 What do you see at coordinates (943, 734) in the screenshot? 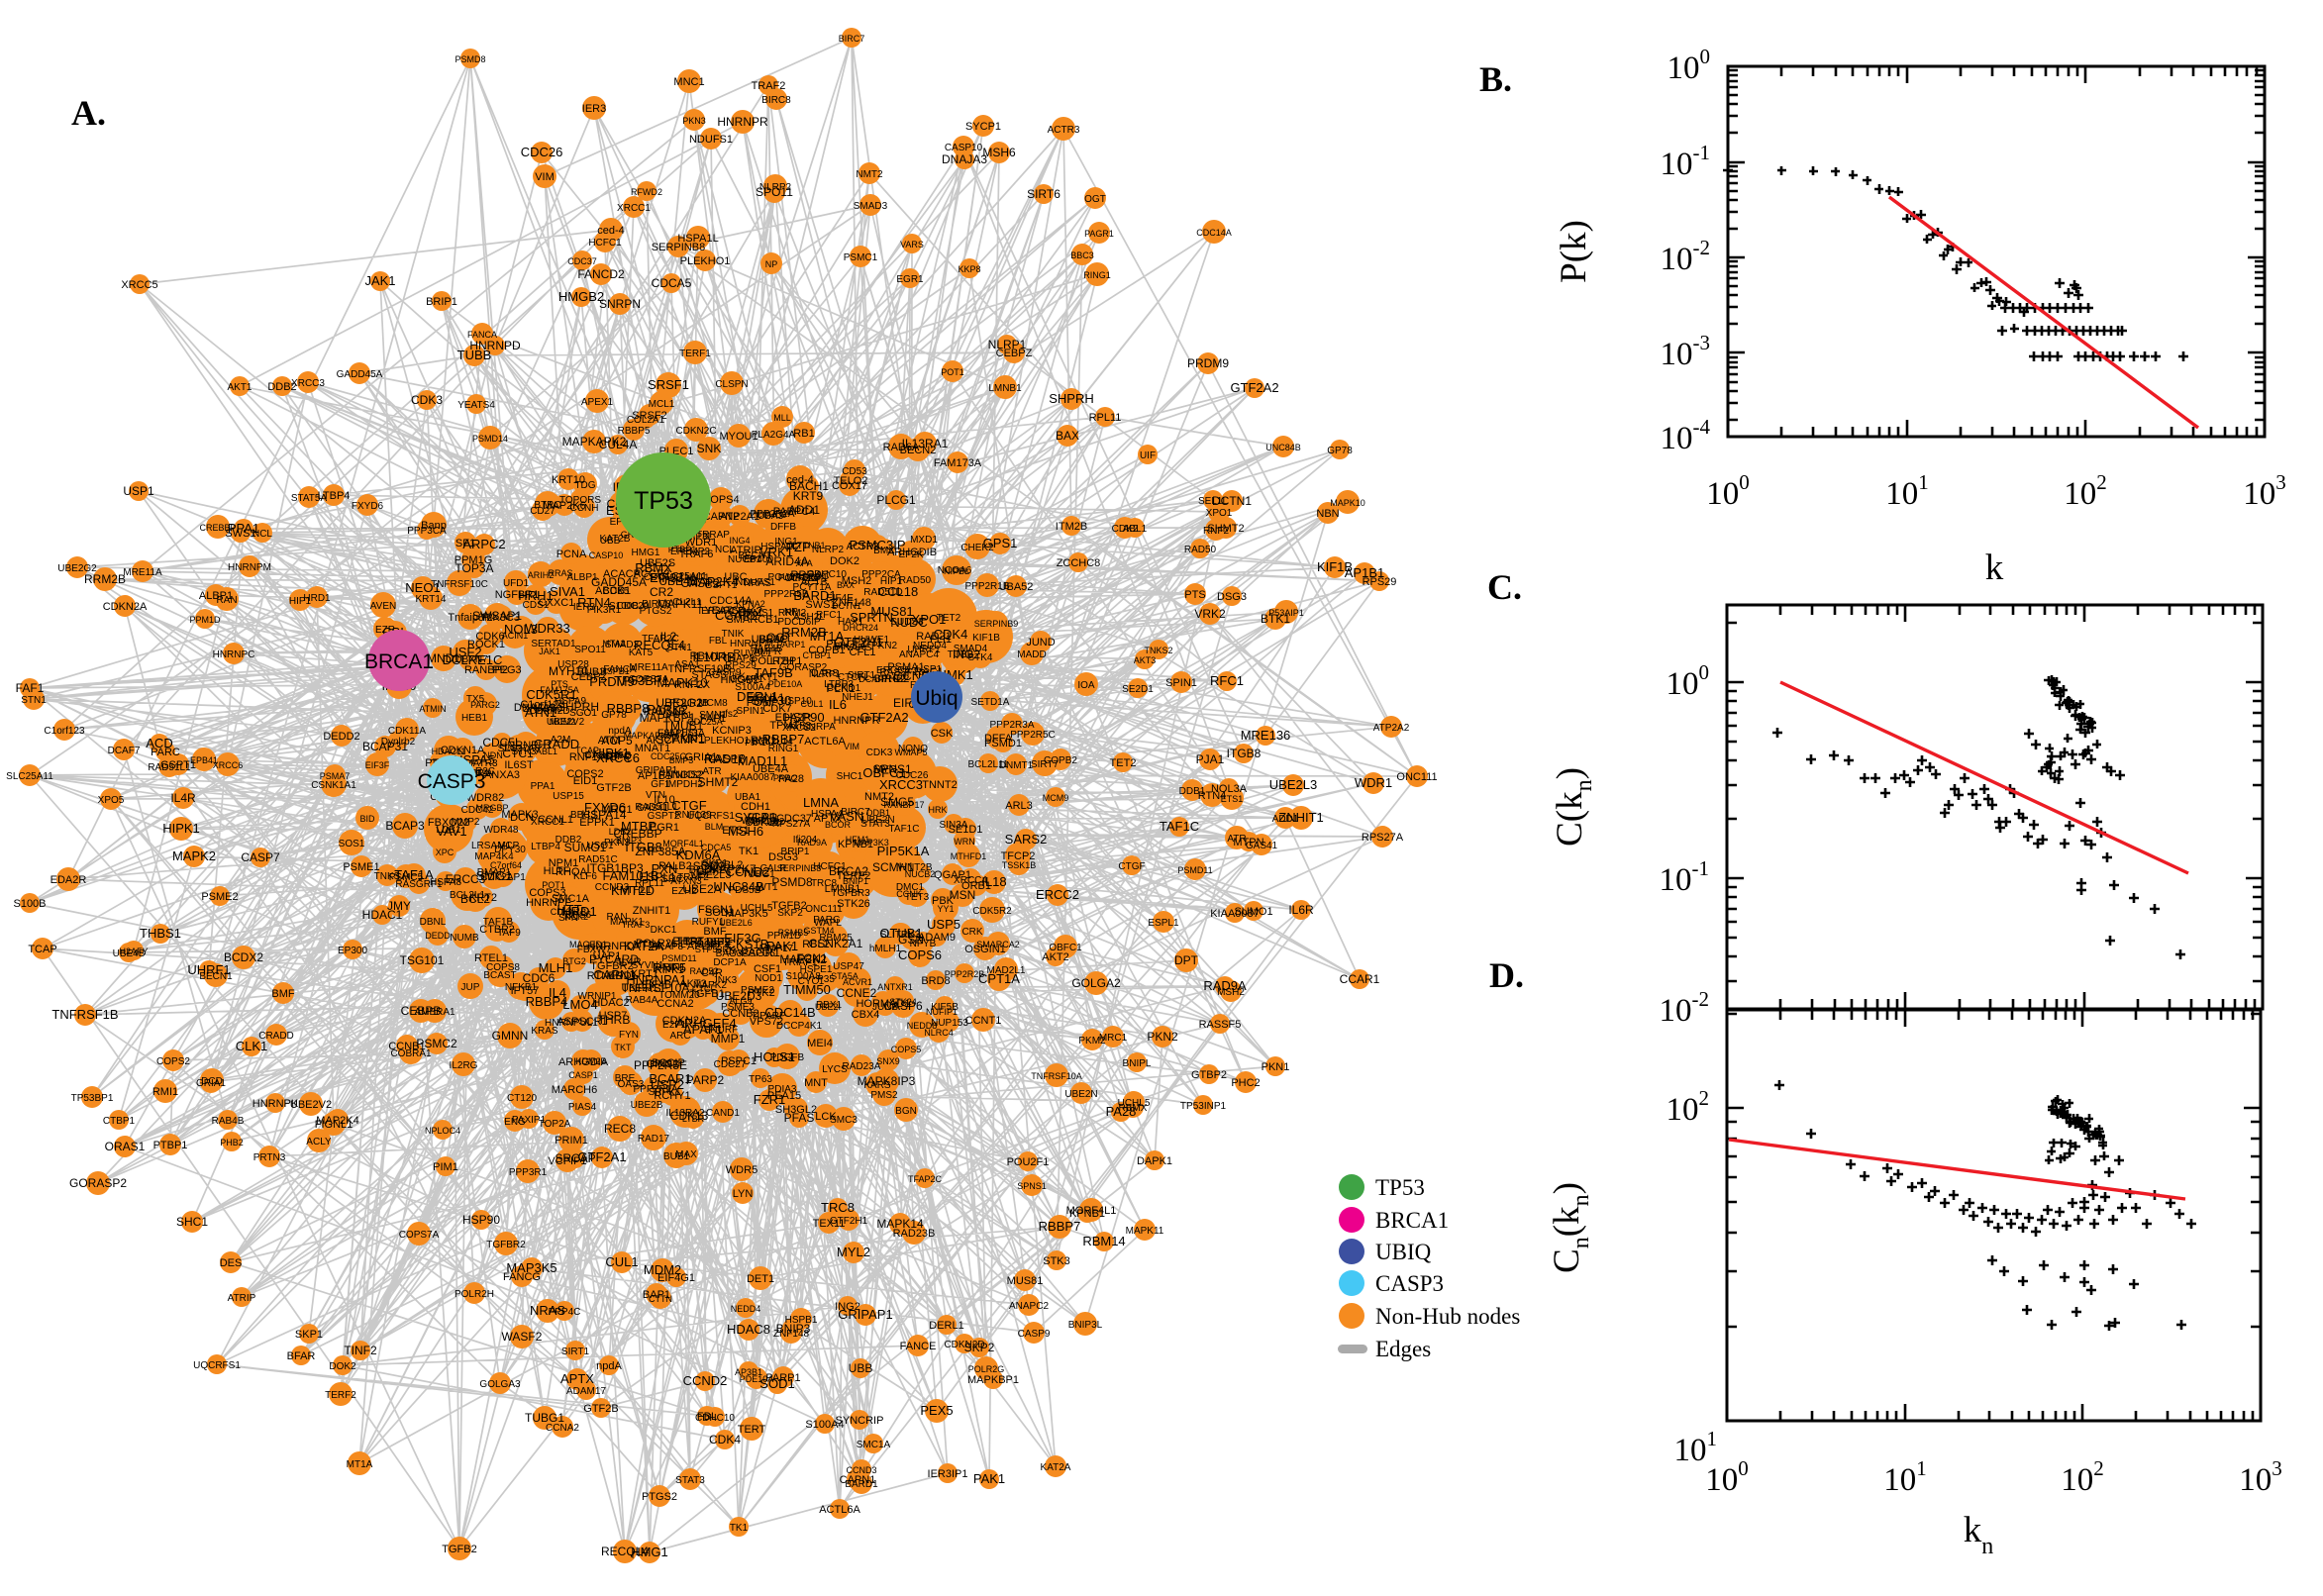
I see `svg-text: CSK` at bounding box center [943, 734].